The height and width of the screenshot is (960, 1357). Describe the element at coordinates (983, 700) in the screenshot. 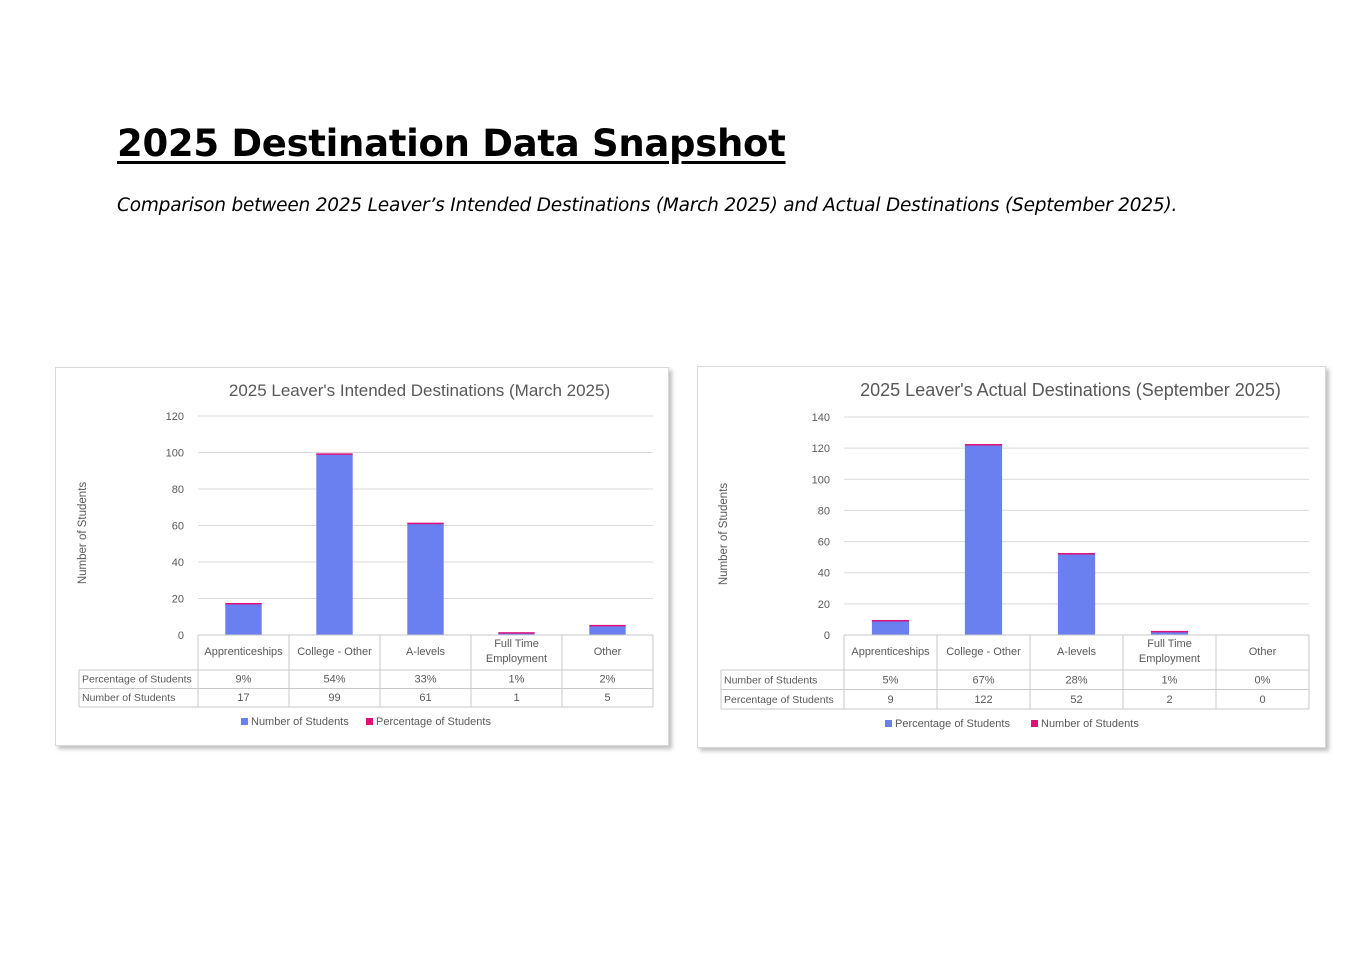

I see `table-cell: 122` at that location.